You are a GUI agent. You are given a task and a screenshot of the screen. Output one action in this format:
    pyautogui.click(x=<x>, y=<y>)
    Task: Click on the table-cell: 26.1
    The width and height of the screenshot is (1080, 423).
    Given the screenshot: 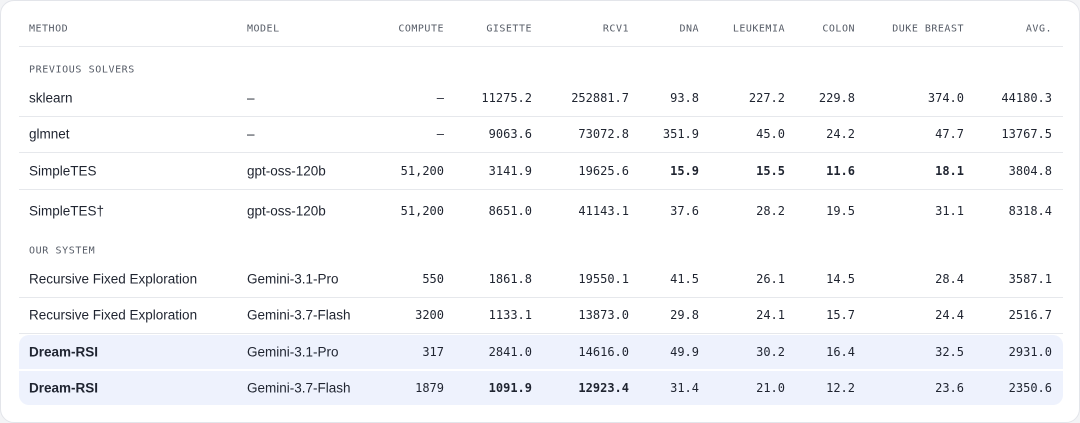 What is the action you would take?
    pyautogui.click(x=770, y=279)
    